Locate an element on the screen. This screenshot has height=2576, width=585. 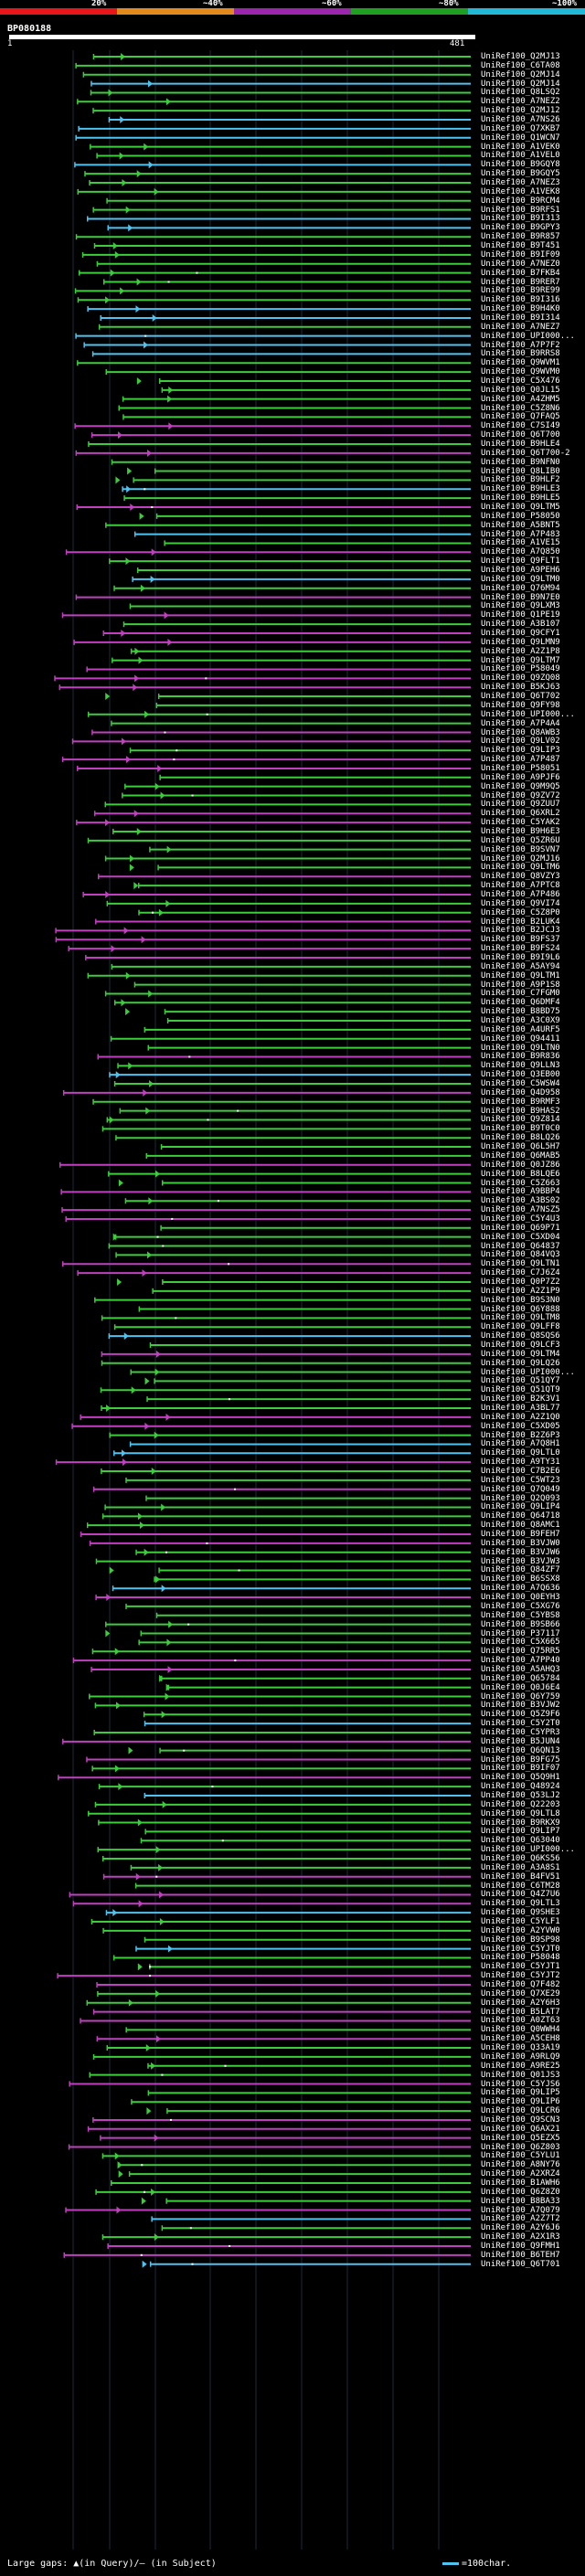
hit-label: UniRef100_A2X1R3 is located at coordinates (520, 2237).